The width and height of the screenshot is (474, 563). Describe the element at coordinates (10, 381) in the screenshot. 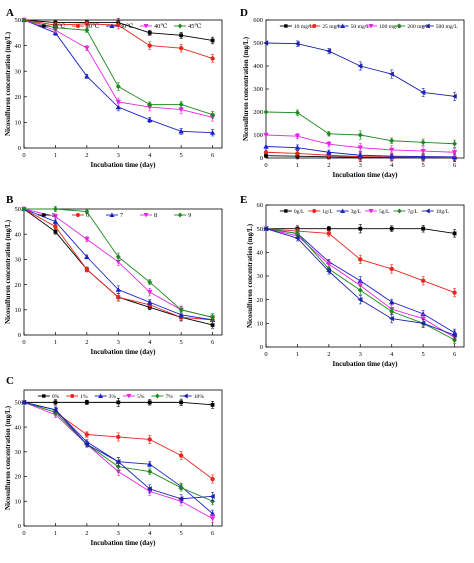

I see `panel-letter-c: C` at that location.